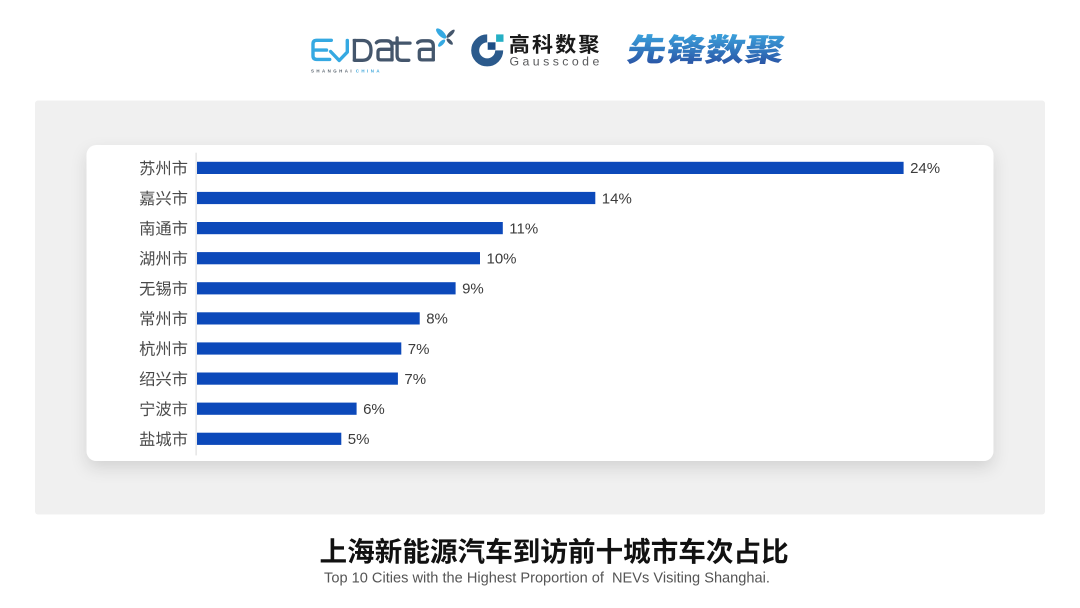 The image size is (1080, 608). I want to click on svg-text: Gausscode, so click(556, 61).